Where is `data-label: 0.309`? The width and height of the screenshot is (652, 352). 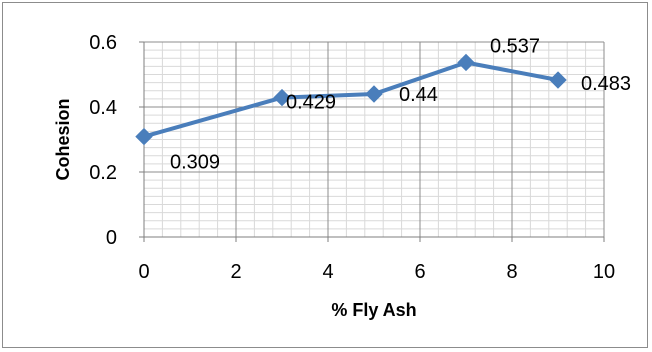 data-label: 0.309 is located at coordinates (195, 163).